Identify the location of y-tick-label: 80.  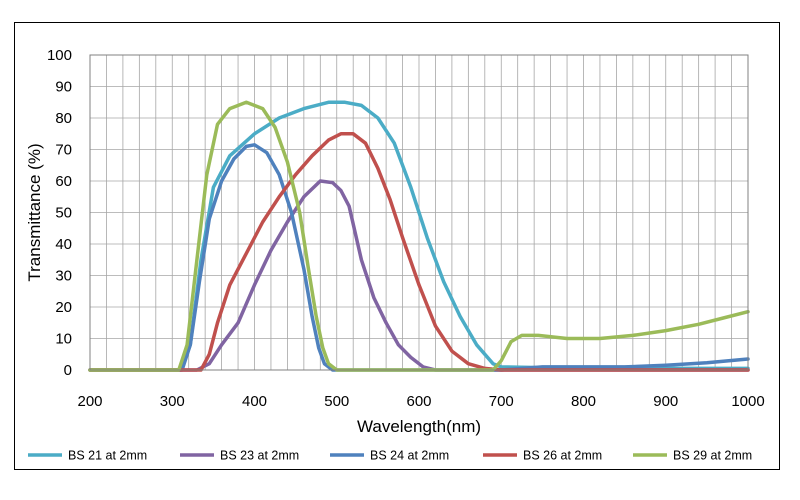
(63, 118).